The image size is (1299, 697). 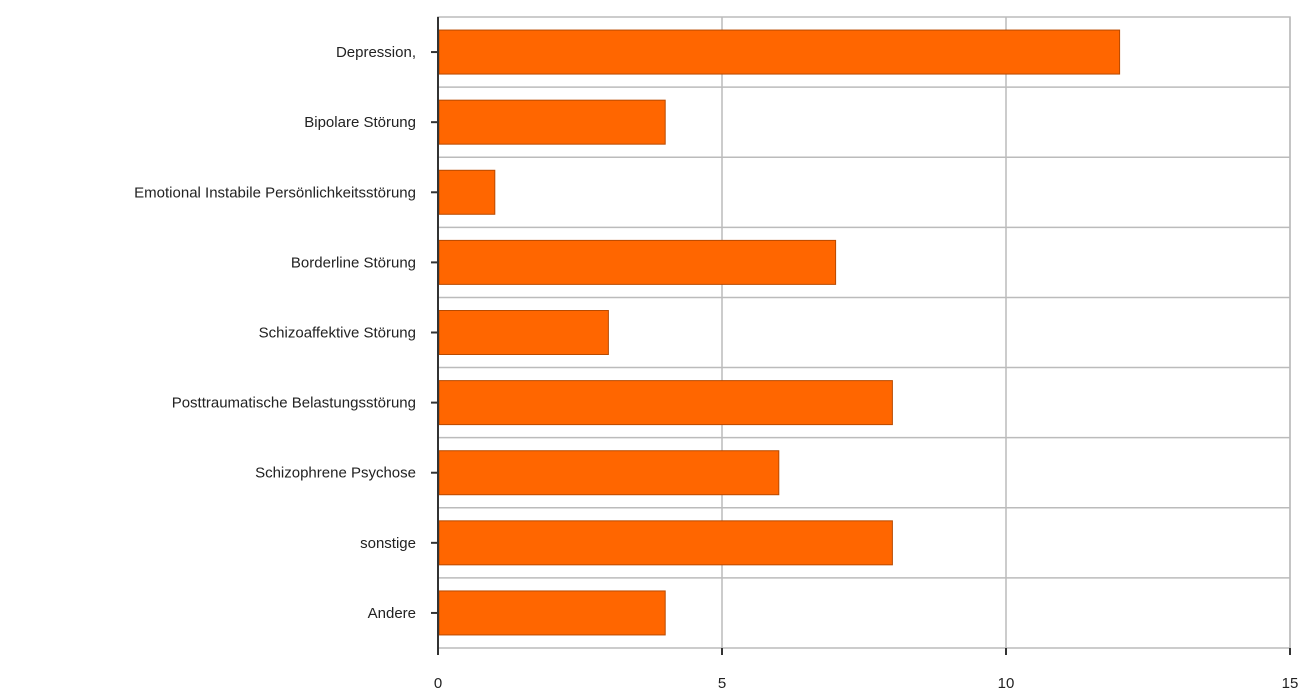 What do you see at coordinates (376, 52) in the screenshot?
I see `category-label: Depression,` at bounding box center [376, 52].